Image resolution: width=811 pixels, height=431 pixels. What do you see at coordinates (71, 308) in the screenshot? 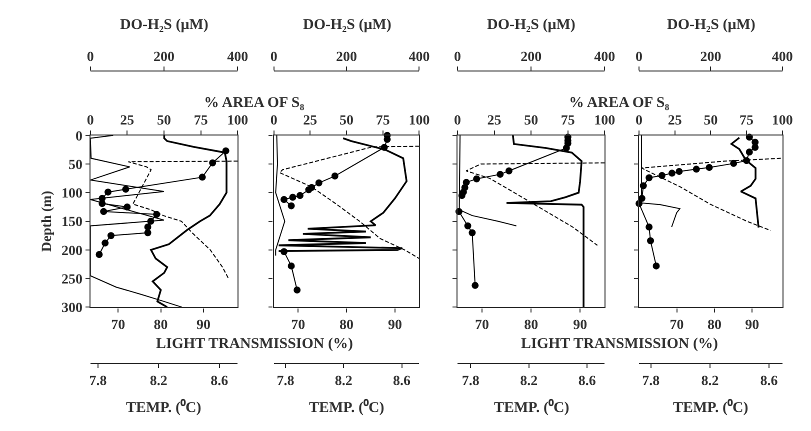
I see `y-tick-label: 300` at bounding box center [71, 308].